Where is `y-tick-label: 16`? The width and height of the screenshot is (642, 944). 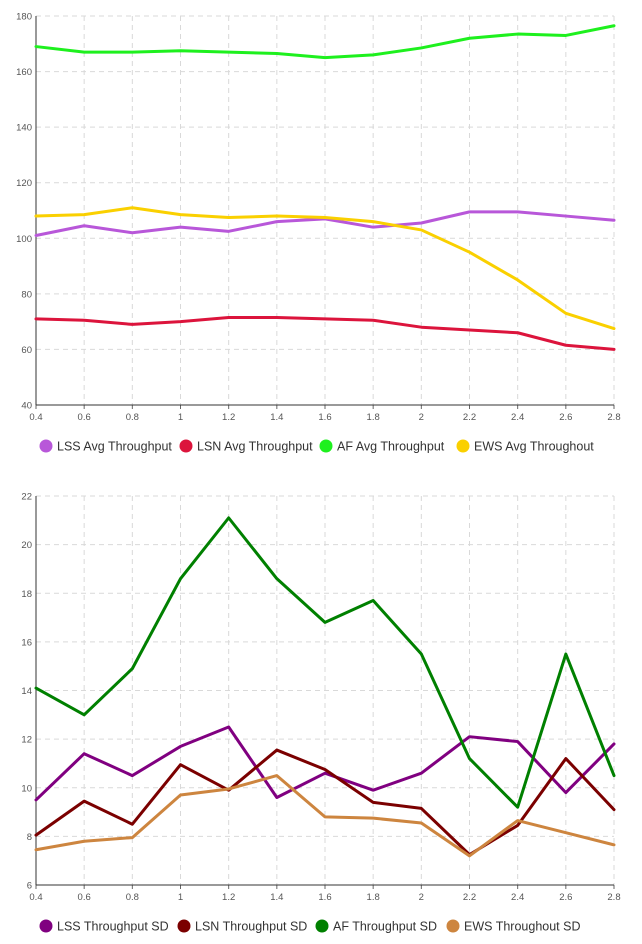
y-tick-label: 16 is located at coordinates (26, 642).